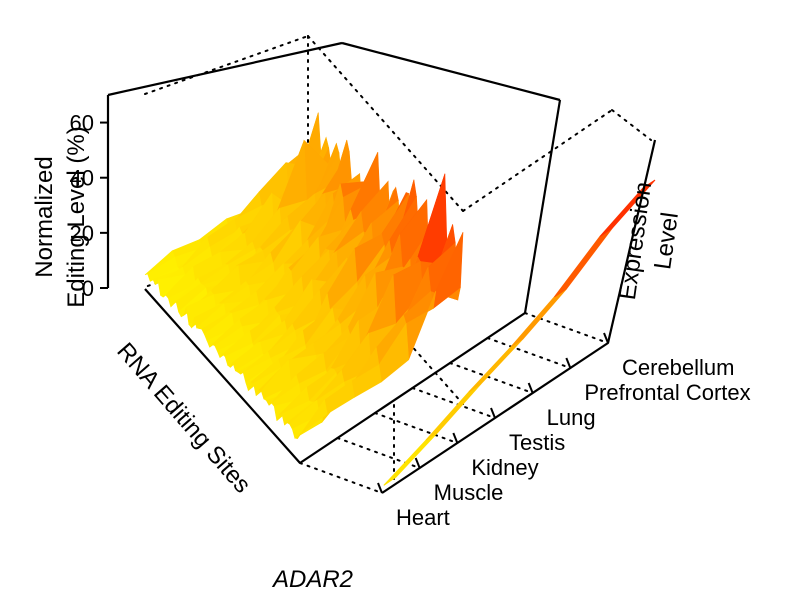 The width and height of the screenshot is (798, 605). Describe the element at coordinates (469, 492) in the screenshot. I see `tissue-label-1: Muscle` at that location.